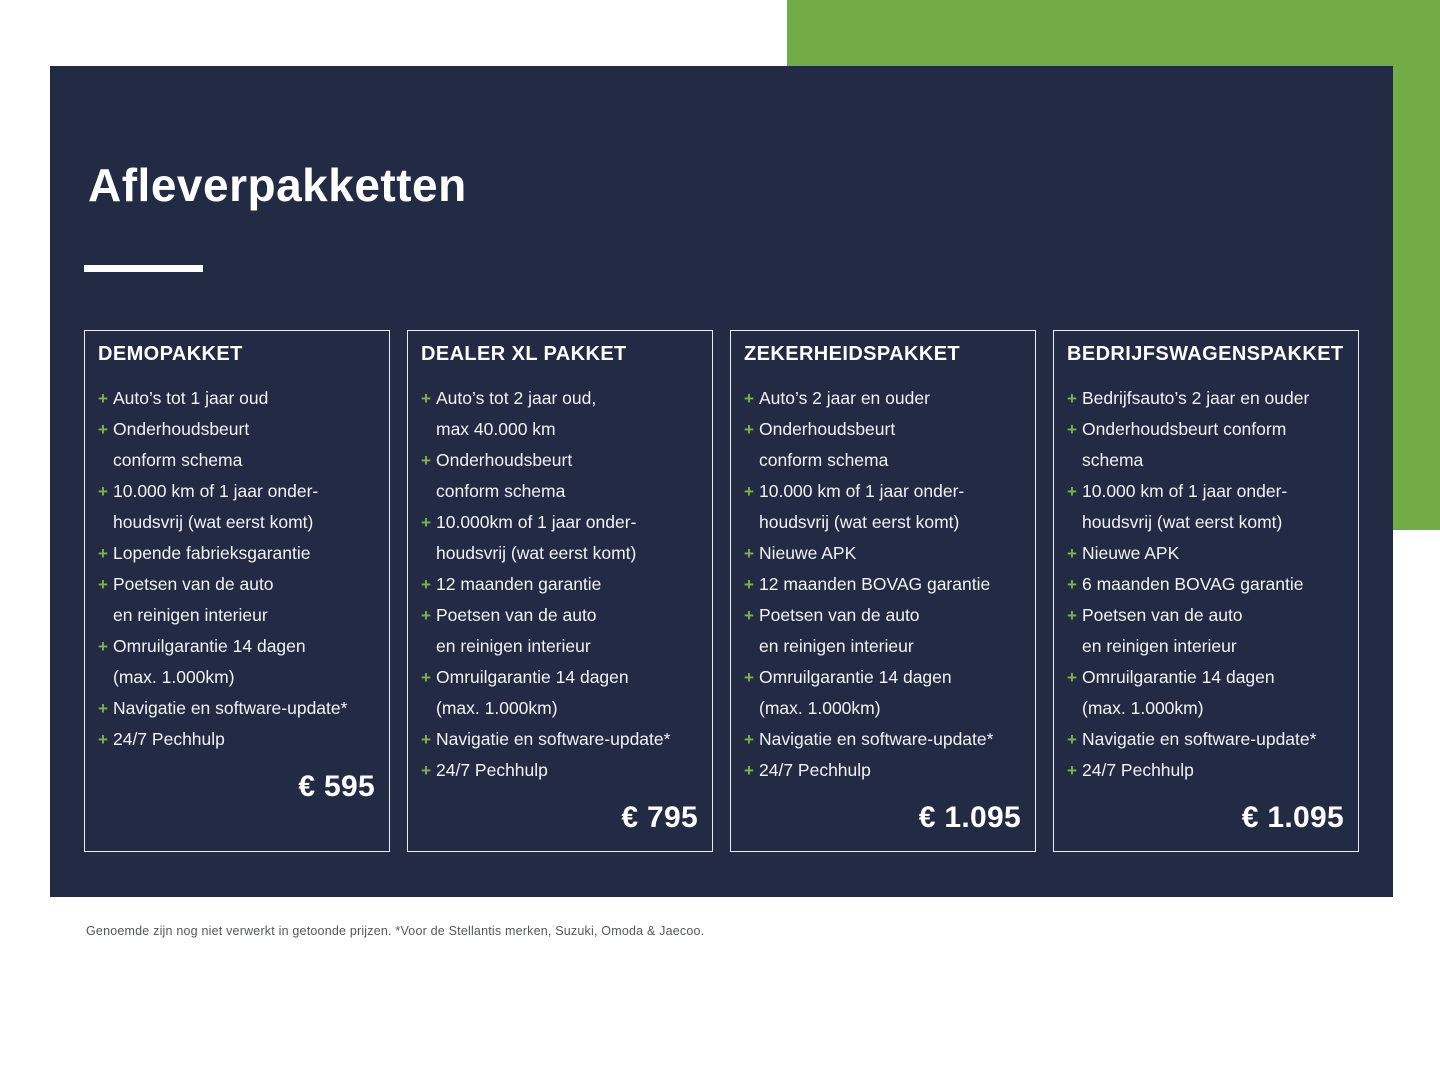  I want to click on package-title: ZEKERHEIDSPAKKET, so click(852, 354).